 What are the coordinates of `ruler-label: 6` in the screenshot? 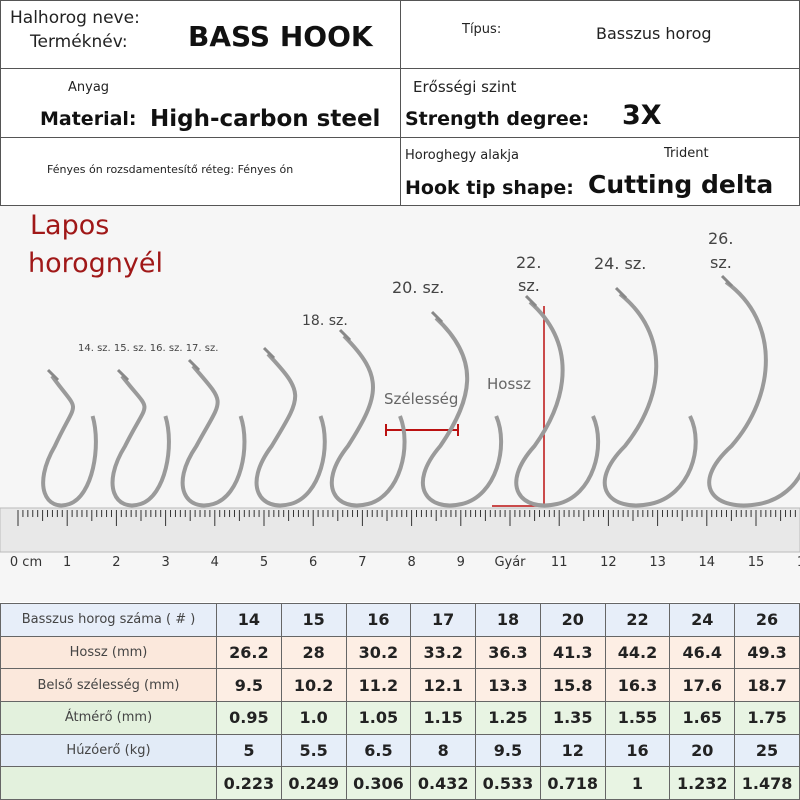 It's located at (313, 562).